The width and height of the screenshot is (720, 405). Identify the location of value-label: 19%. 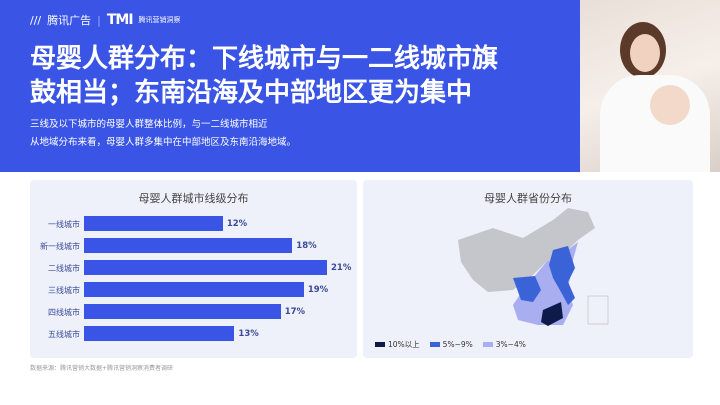
(318, 290).